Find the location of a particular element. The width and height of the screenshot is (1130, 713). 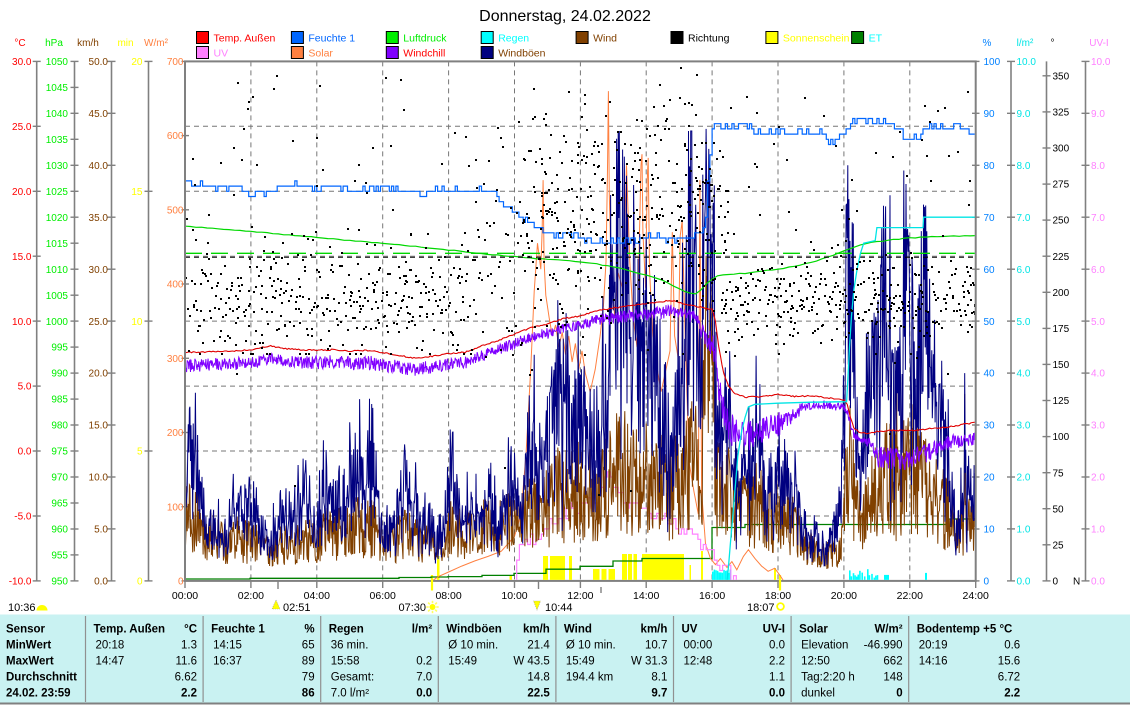

svg-text: 1035 is located at coordinates (57, 140).